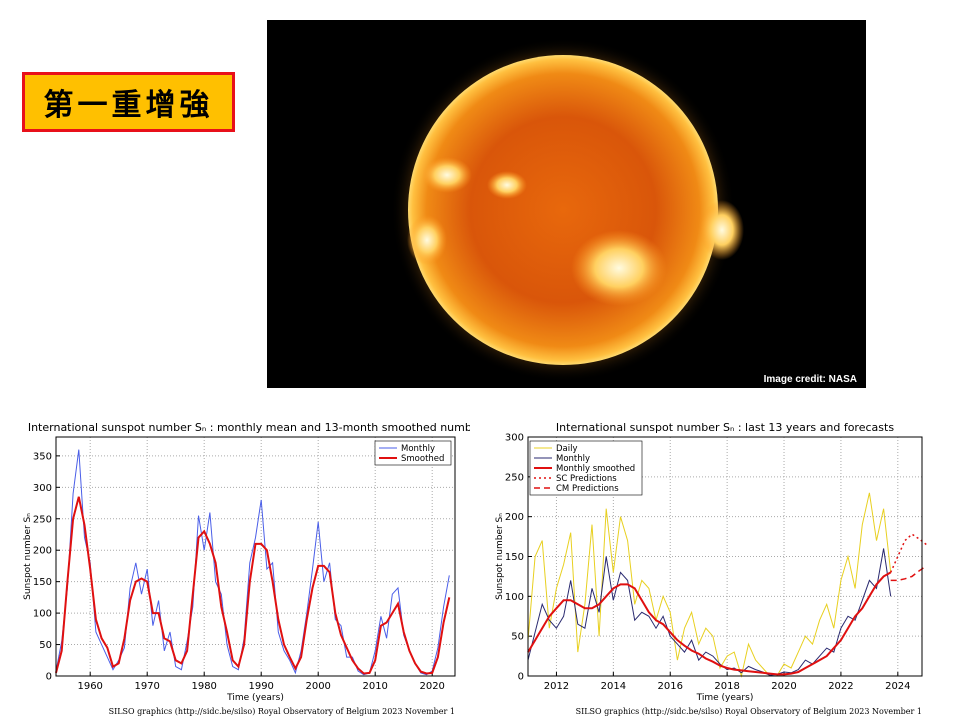  I want to click on sun-disk, so click(563, 210).